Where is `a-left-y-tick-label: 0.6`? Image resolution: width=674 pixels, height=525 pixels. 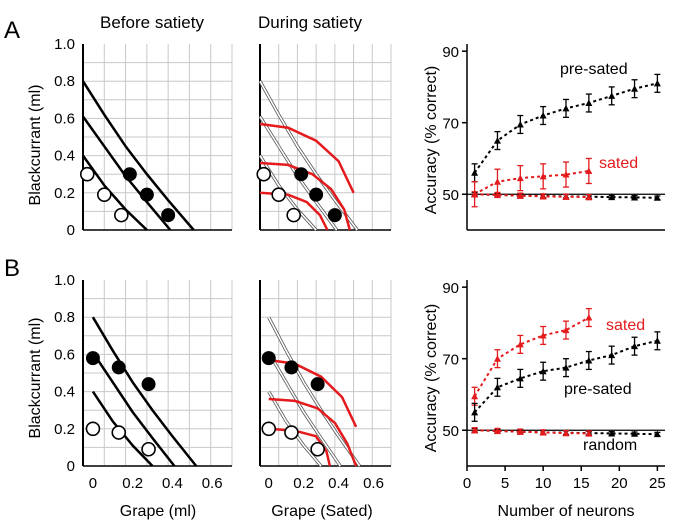 a-left-y-tick-label: 0.6 is located at coordinates (64, 118).